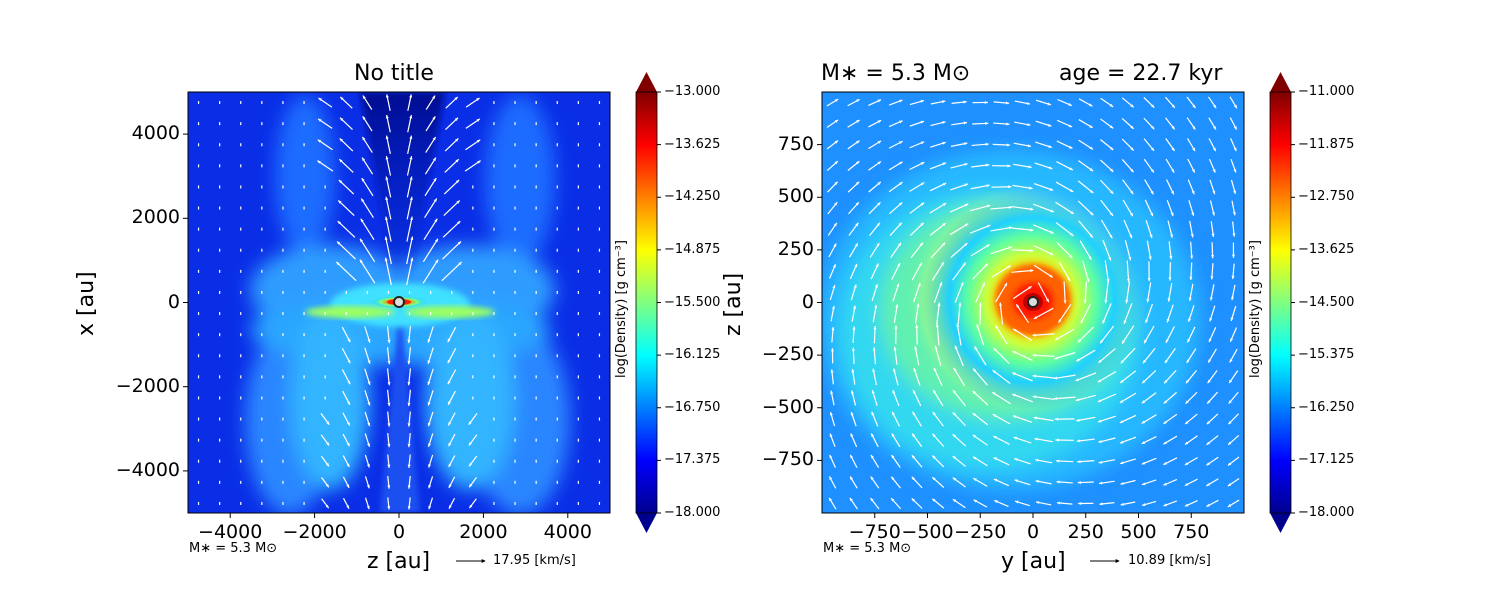 The image size is (1500, 600). I want to click on right-colorbar, so click(1280, 302).